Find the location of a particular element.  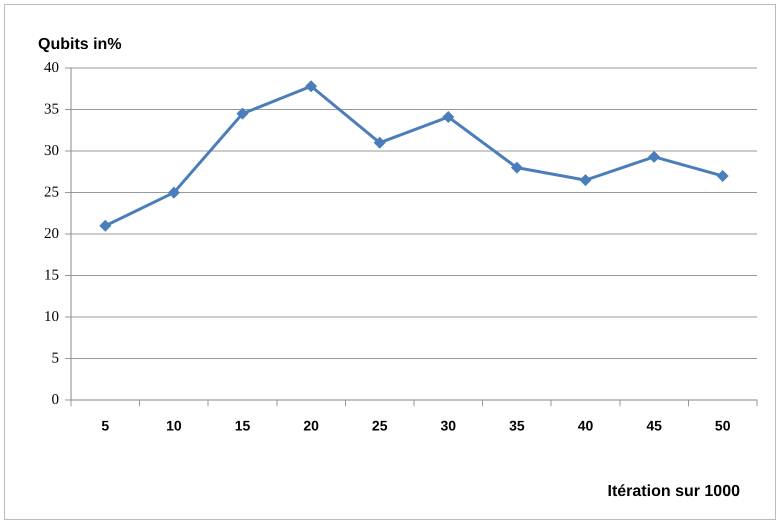

x-tick-label: 35 is located at coordinates (517, 425).